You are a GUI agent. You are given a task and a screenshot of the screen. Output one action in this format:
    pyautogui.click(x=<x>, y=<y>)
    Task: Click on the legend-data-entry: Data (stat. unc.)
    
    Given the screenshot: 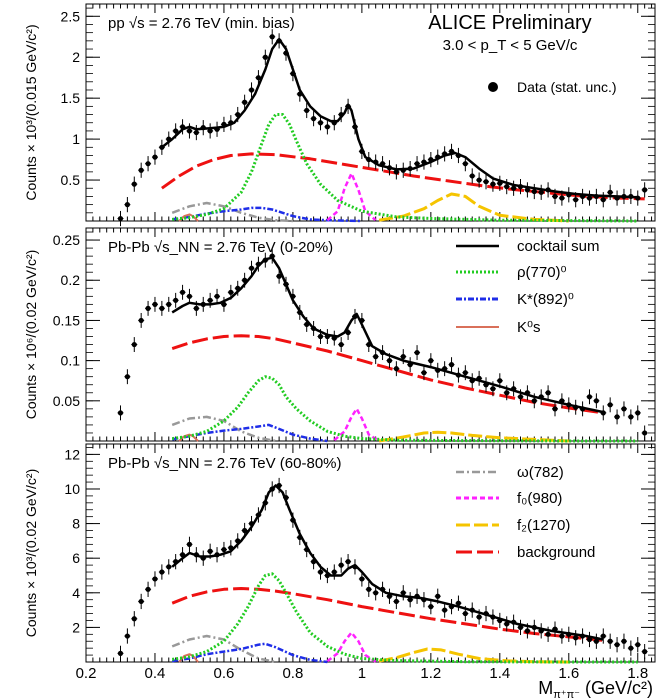 What is the action you would take?
    pyautogui.click(x=552, y=87)
    